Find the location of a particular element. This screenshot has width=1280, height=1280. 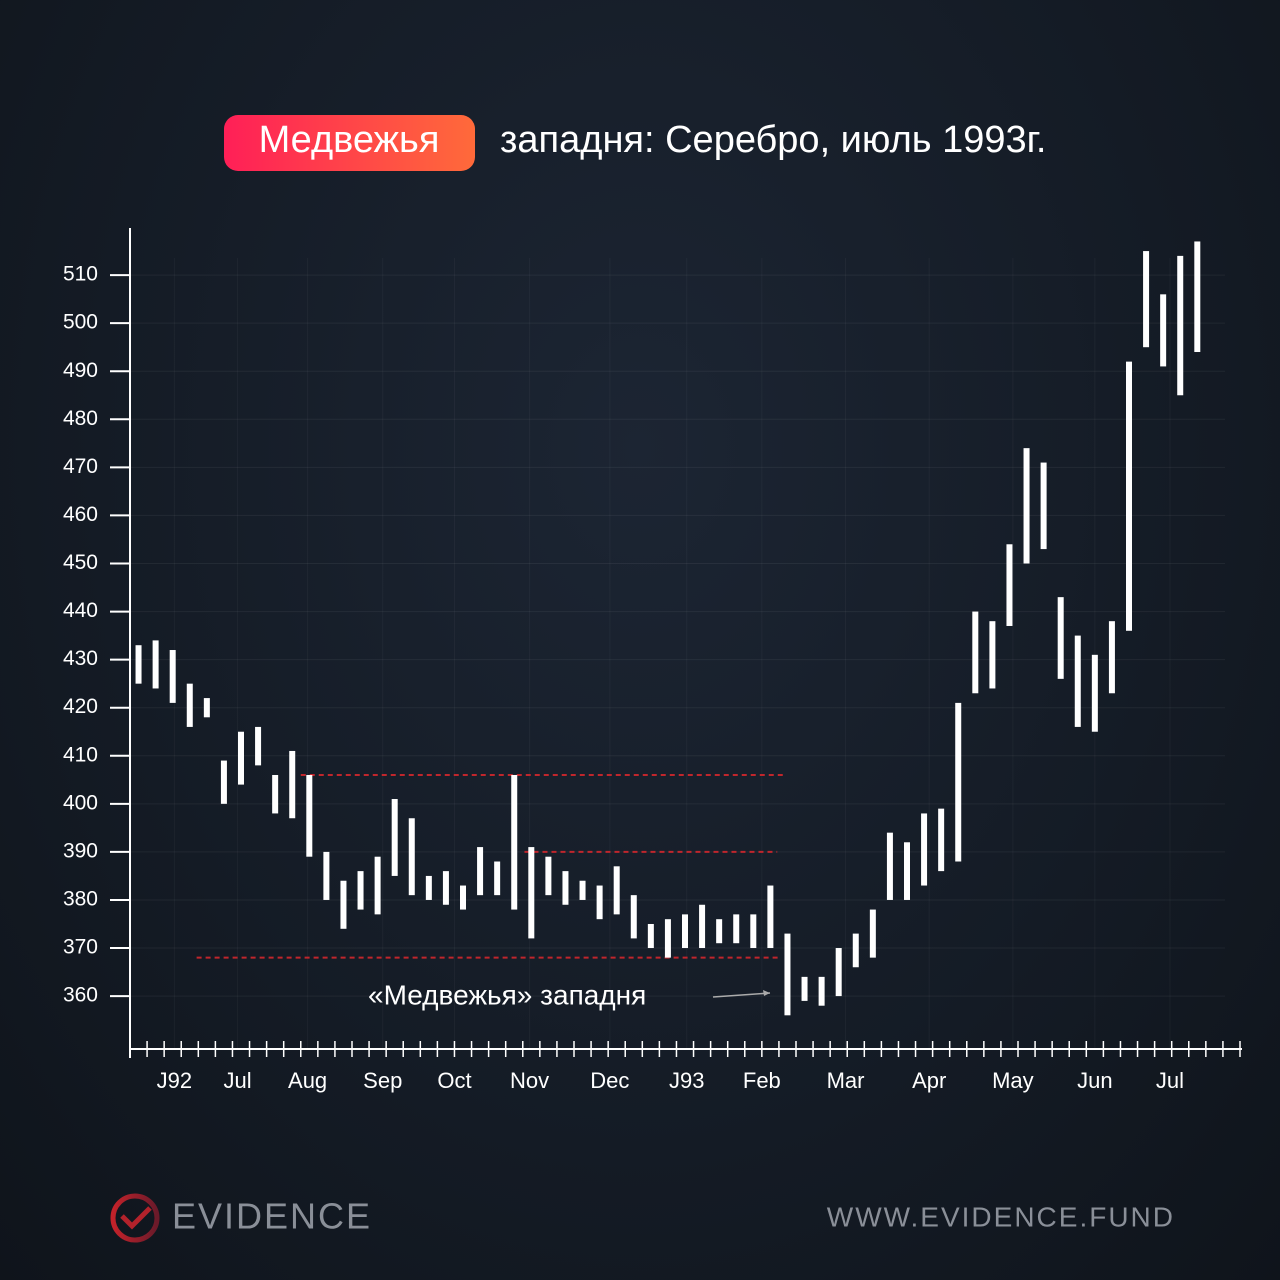

annotation-arrow is located at coordinates (741, 995).